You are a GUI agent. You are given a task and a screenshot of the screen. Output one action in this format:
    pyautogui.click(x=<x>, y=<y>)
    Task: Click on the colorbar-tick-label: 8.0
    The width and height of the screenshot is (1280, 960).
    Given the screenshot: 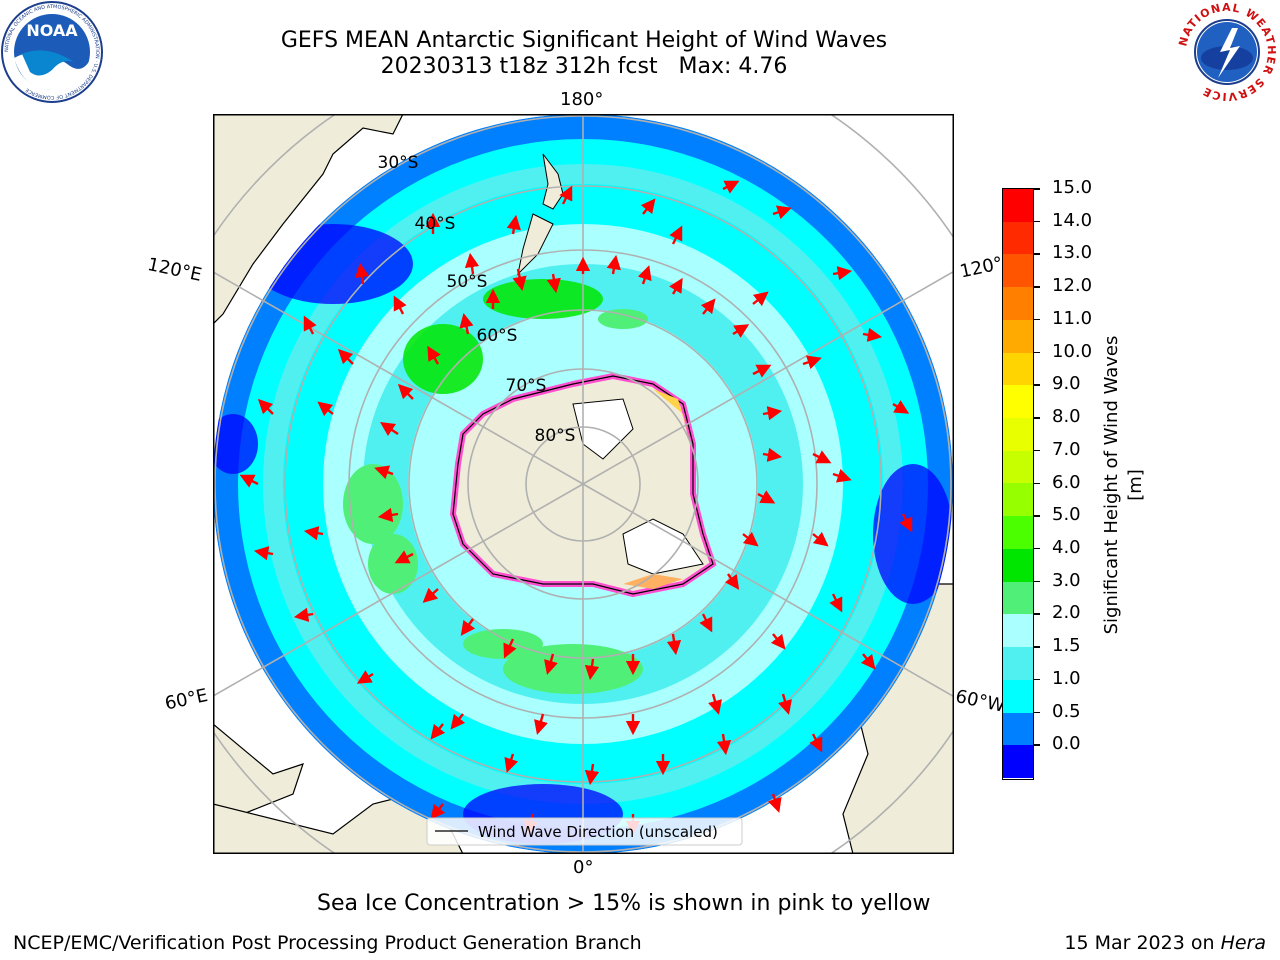 What is the action you would take?
    pyautogui.click(x=1066, y=417)
    